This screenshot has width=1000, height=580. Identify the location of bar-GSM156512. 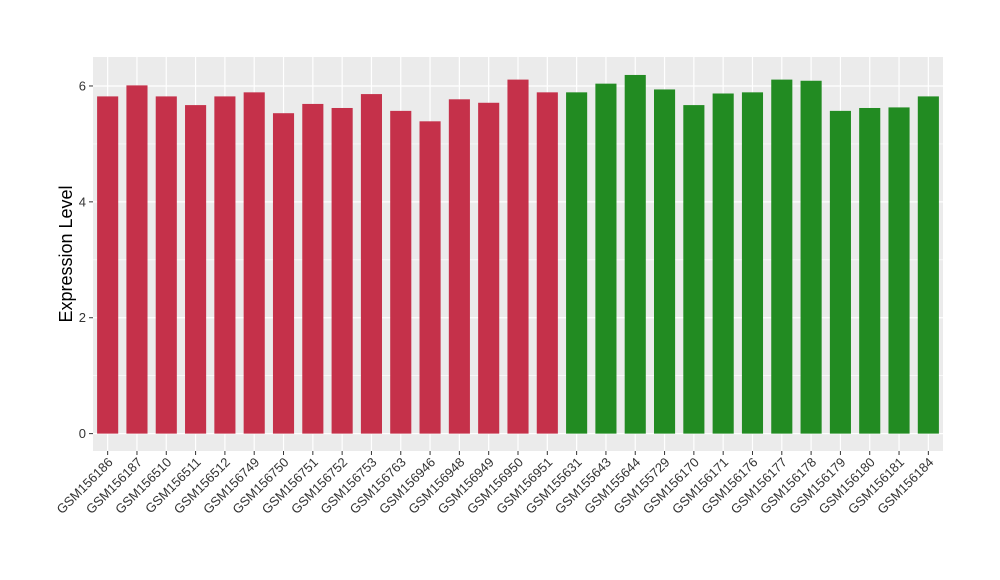
(225, 265).